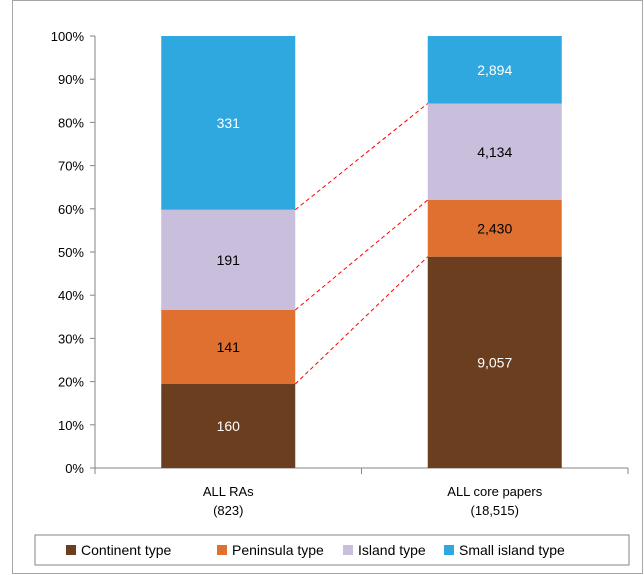  I want to click on data-label: 4,134, so click(494, 152).